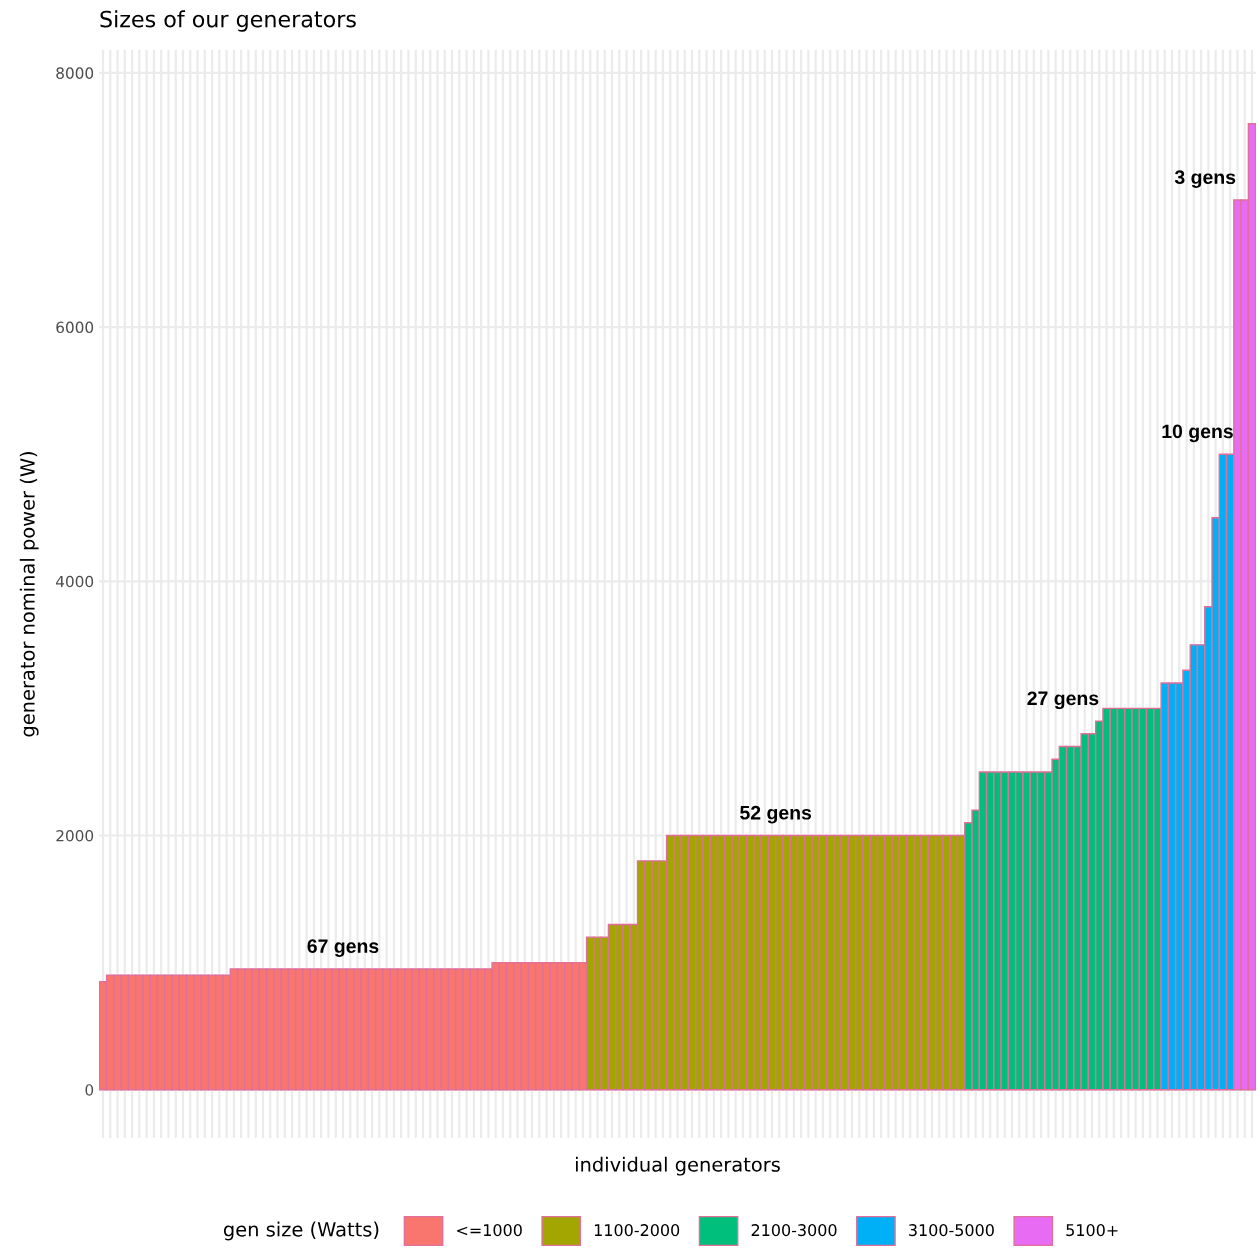 The image size is (1258, 1253). Describe the element at coordinates (1205, 179) in the screenshot. I see `annotation: 3 gens` at that location.